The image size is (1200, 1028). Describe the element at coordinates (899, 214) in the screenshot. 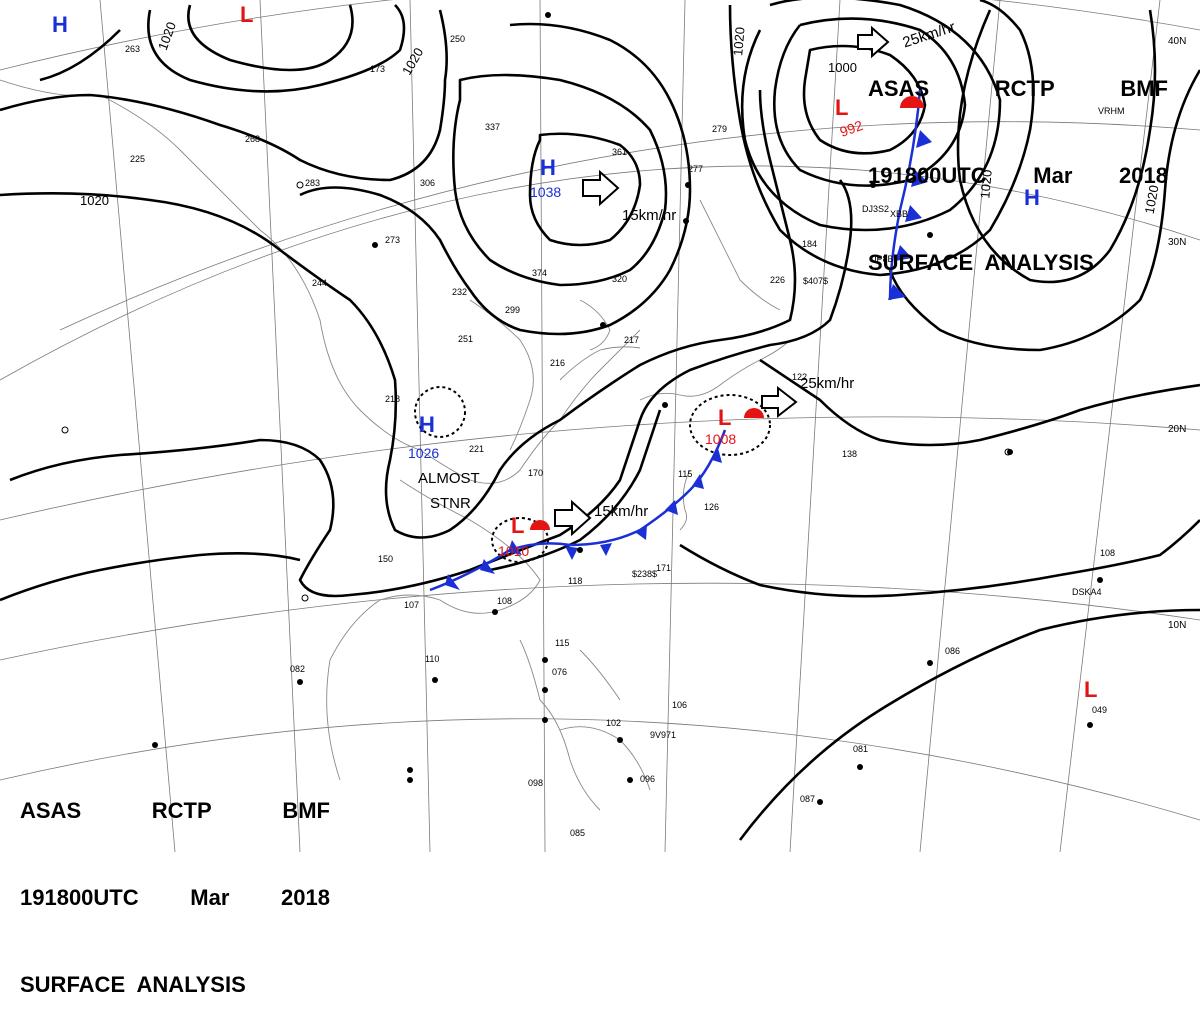

I see `station-value: XBB` at that location.